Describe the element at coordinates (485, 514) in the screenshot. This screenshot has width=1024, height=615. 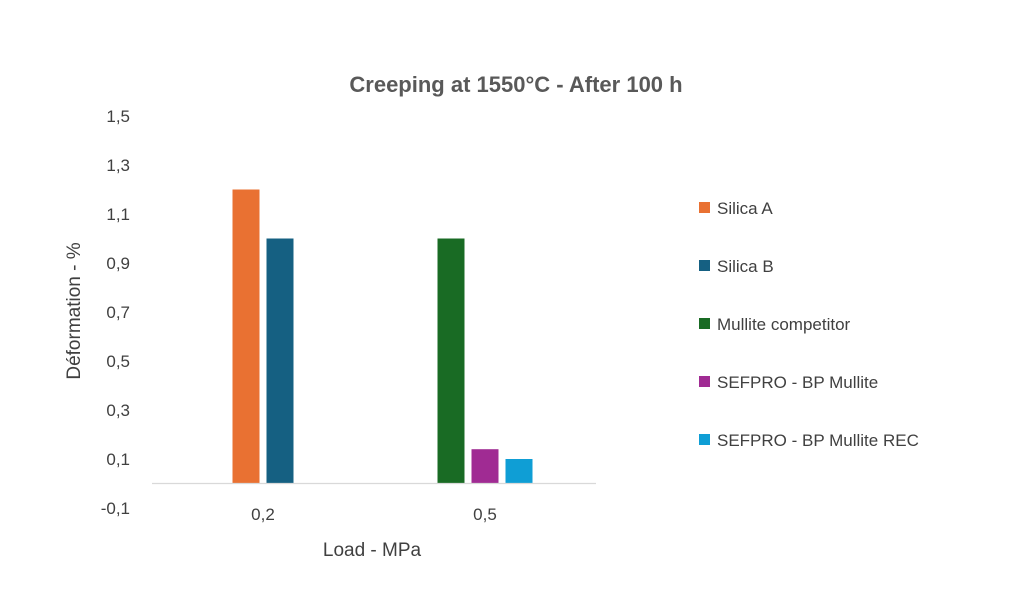
I see `x-tick-label: 0,5` at that location.